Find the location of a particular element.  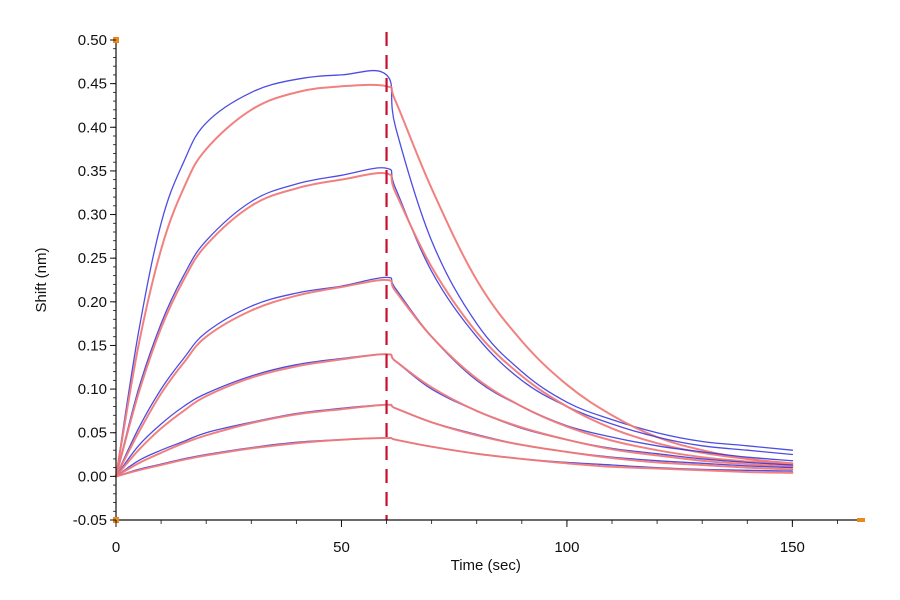

x-tick-label: 150 is located at coordinates (792, 547).